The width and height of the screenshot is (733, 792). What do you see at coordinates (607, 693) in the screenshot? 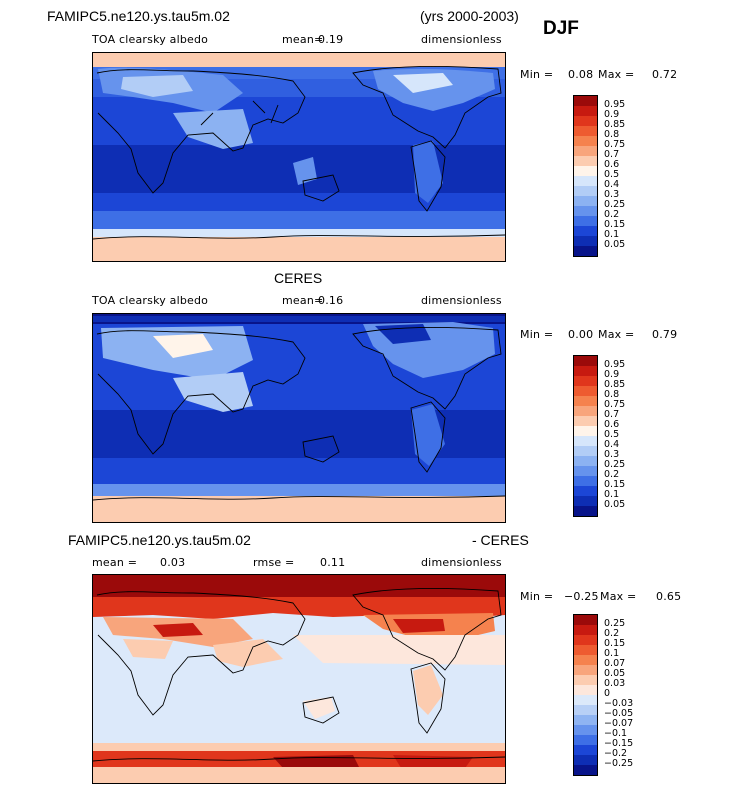
I see `colorbar-tick-label: 0` at bounding box center [607, 693].